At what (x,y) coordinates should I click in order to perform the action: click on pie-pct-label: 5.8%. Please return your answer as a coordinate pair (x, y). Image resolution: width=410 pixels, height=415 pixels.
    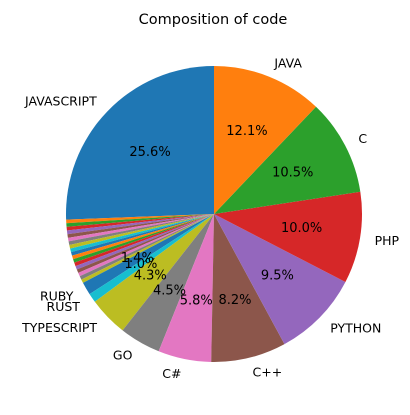
    Looking at the image, I should click on (196, 301).